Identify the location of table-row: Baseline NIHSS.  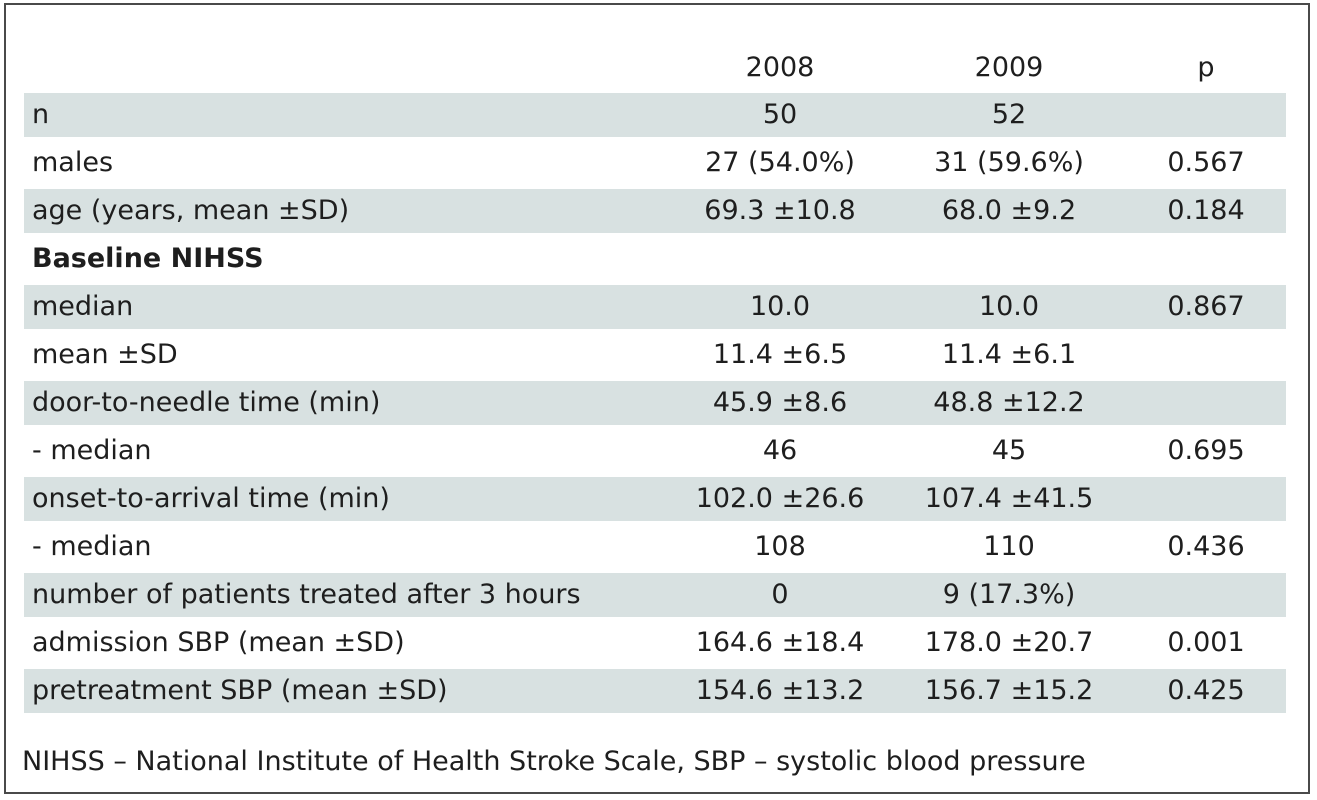
(655, 259).